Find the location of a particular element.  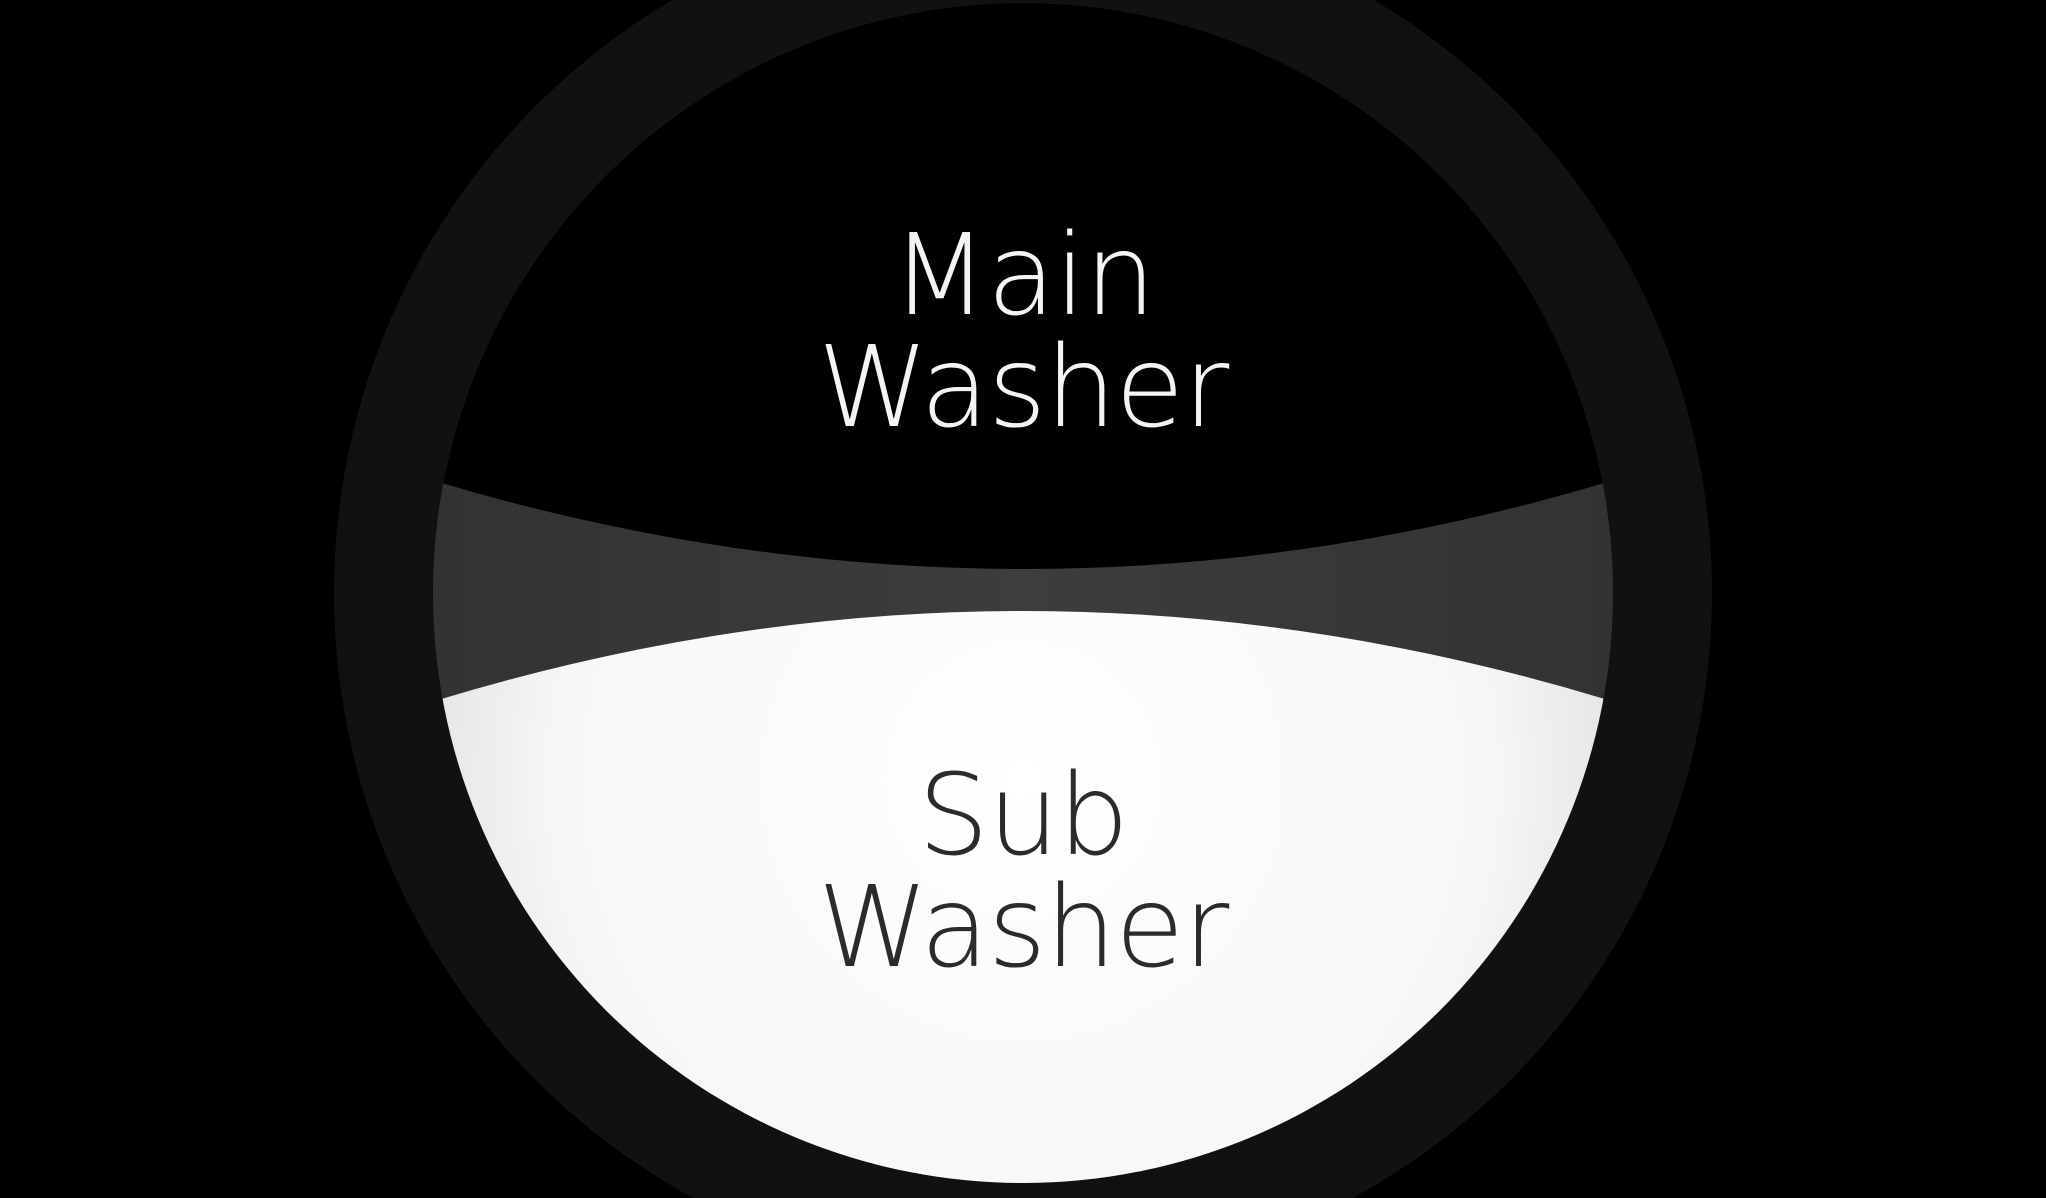

main-washer-label: Main Washer is located at coordinates (1023, 332).